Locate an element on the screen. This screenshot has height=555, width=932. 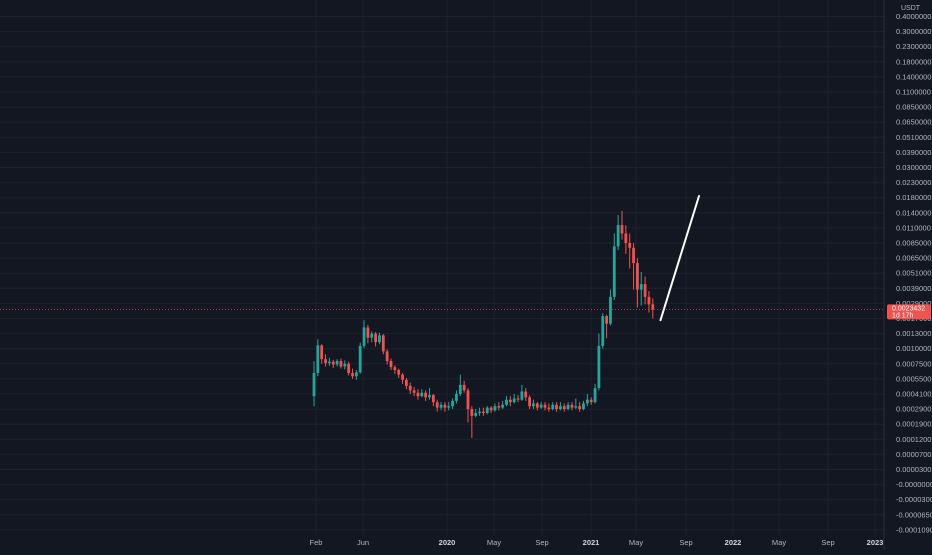
trendline is located at coordinates (679, 258).